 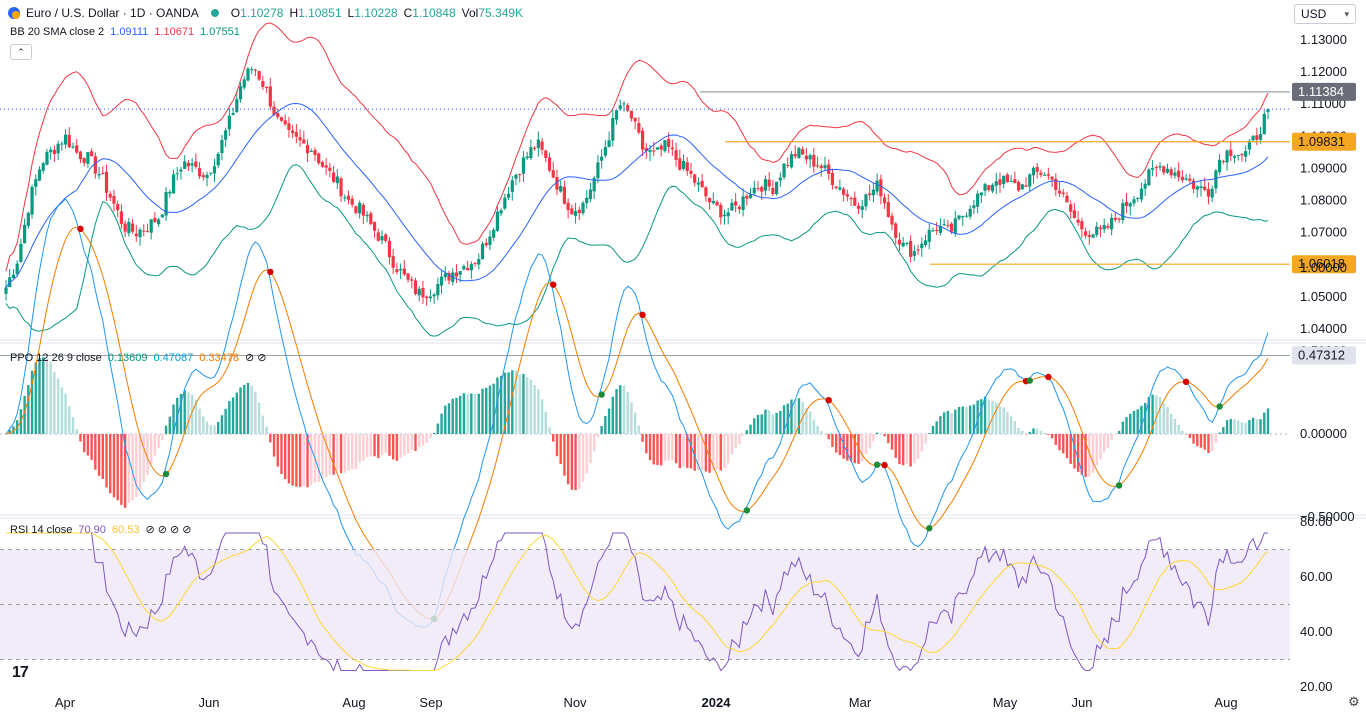 I want to click on collapse-legend-button: ⌃, so click(x=21, y=52).